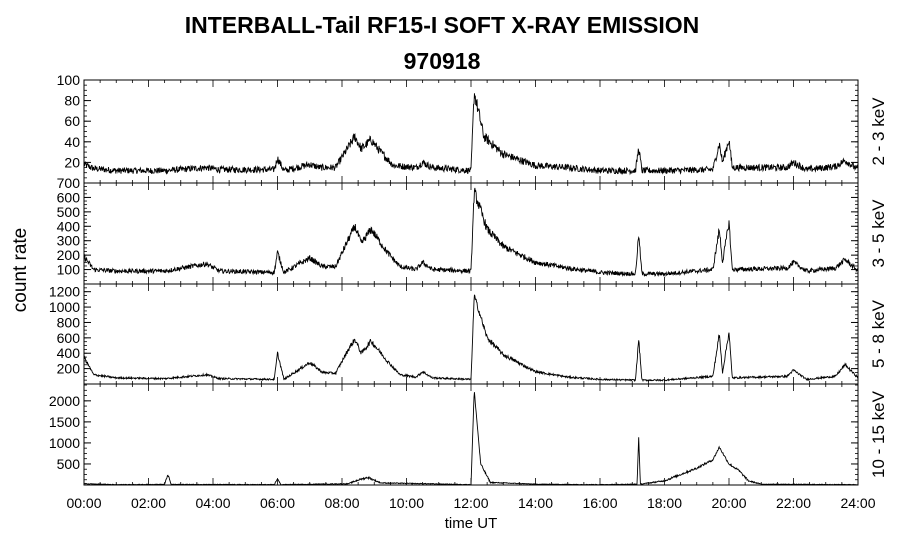 The width and height of the screenshot is (900, 548). Describe the element at coordinates (793, 503) in the screenshot. I see `x-tick-label: 22:00` at that location.